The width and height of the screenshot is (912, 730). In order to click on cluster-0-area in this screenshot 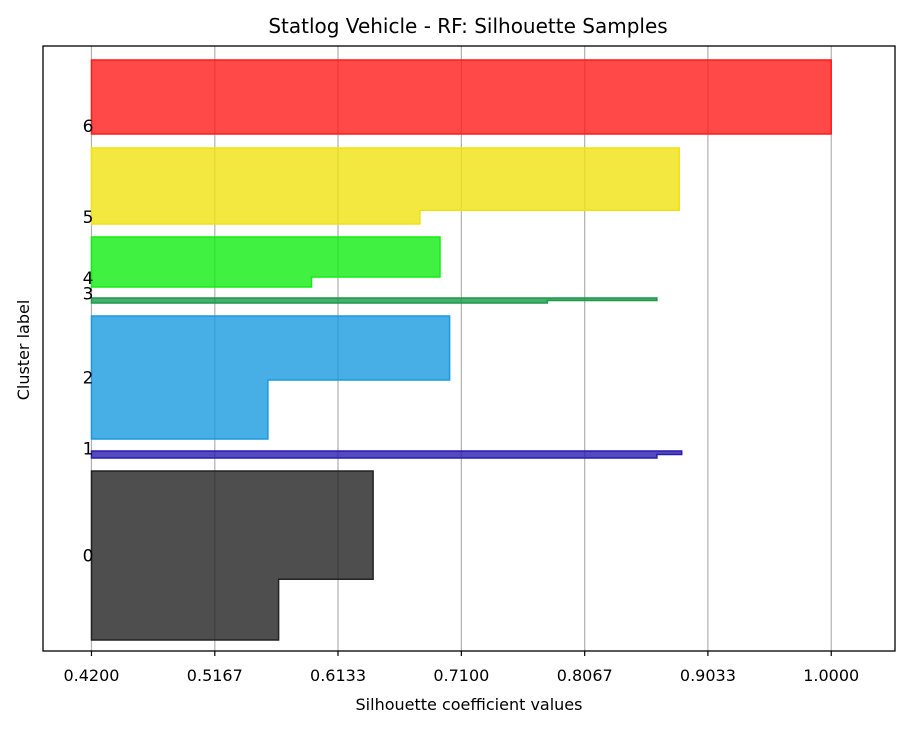, I will do `click(232, 555)`.